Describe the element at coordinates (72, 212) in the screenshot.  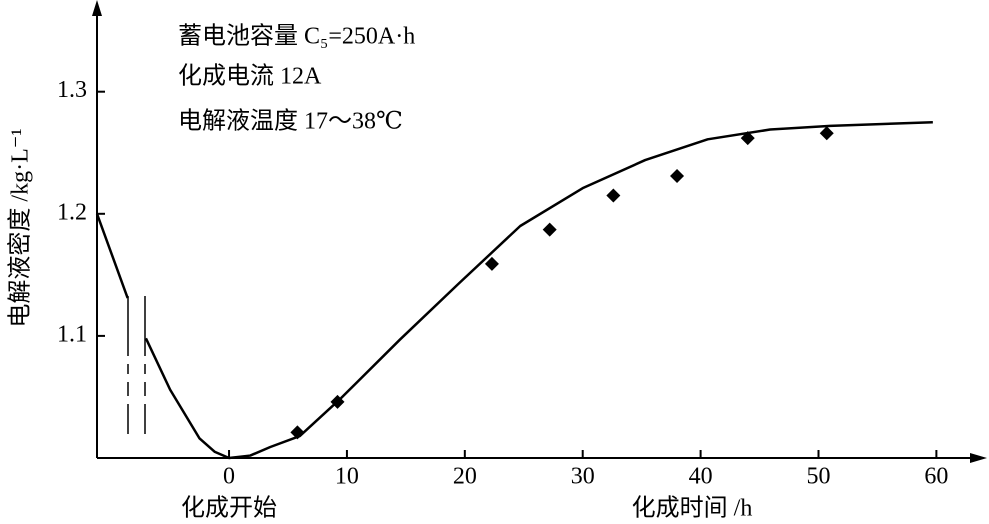
I see `y-tick-label: 1.2` at that location.